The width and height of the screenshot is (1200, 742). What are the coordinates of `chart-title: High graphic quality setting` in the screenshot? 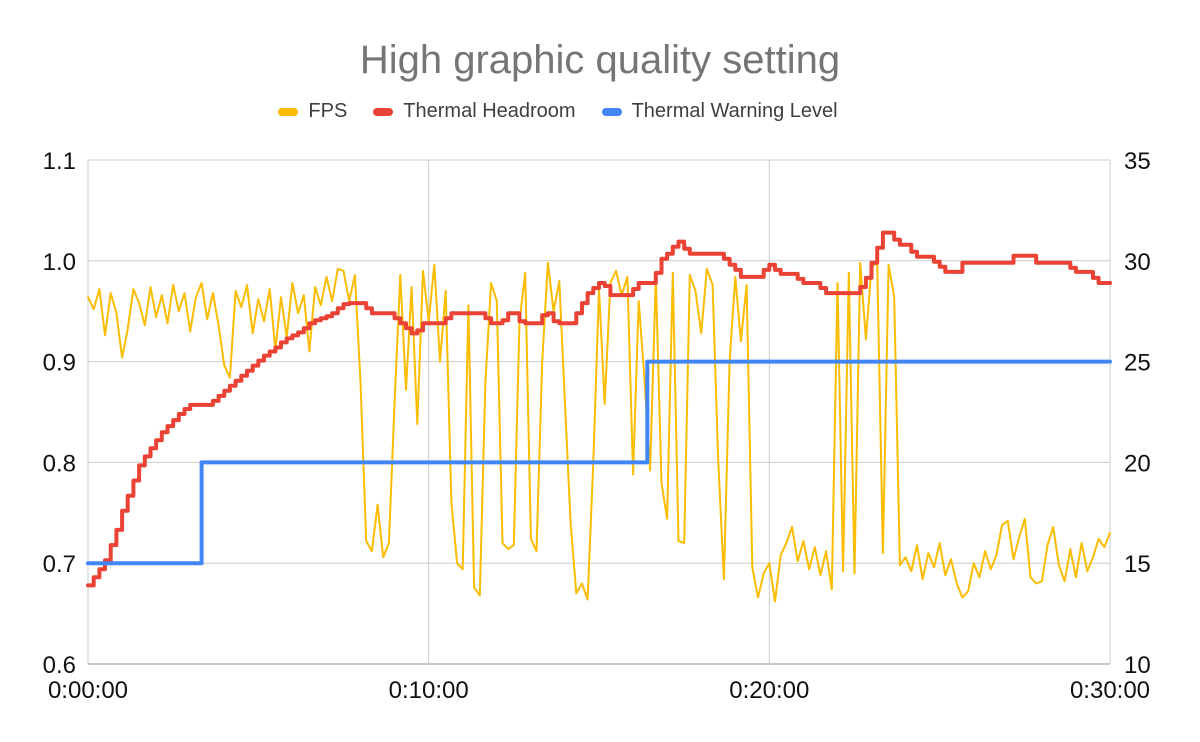 It's located at (600, 60).